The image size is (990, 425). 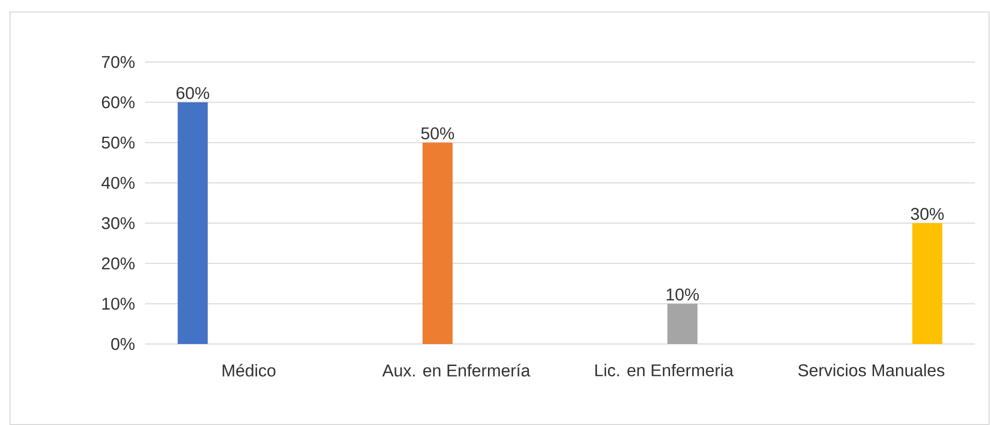 I want to click on x-tick-label: Servicios Manuales, so click(x=871, y=370).